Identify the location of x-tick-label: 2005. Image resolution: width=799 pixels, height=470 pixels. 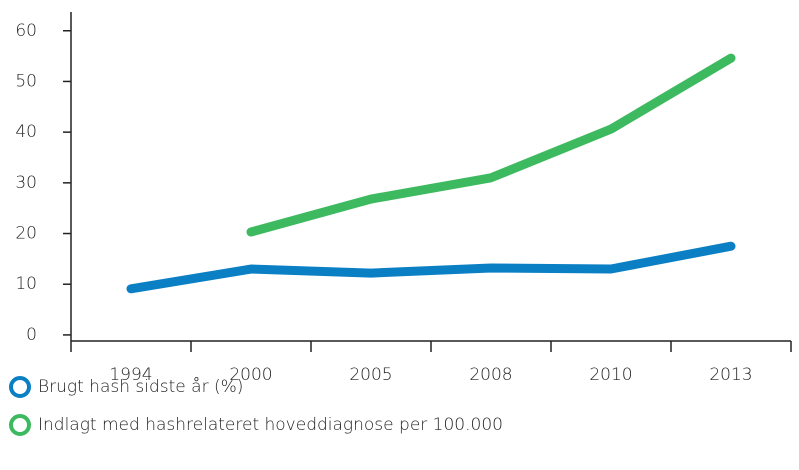
(370, 375).